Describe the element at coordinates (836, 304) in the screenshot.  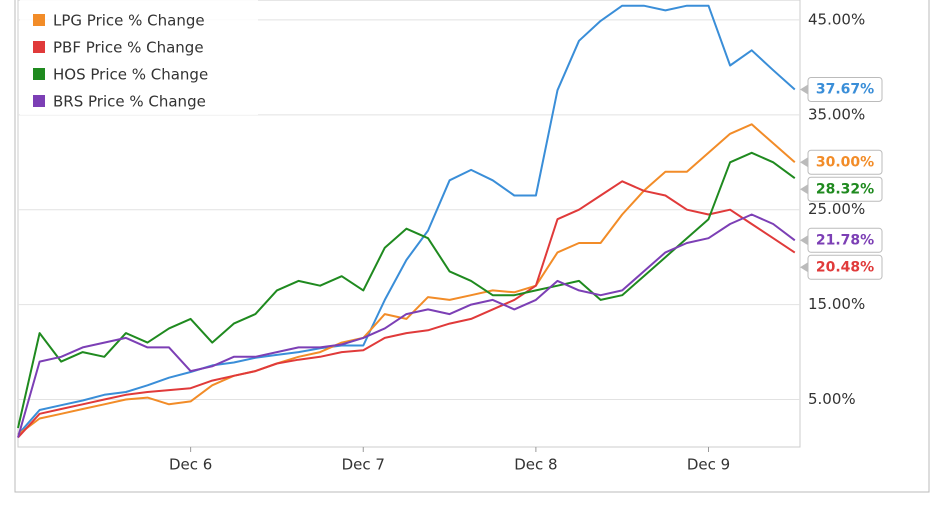
I see `y-tick-label: 15.00%` at that location.